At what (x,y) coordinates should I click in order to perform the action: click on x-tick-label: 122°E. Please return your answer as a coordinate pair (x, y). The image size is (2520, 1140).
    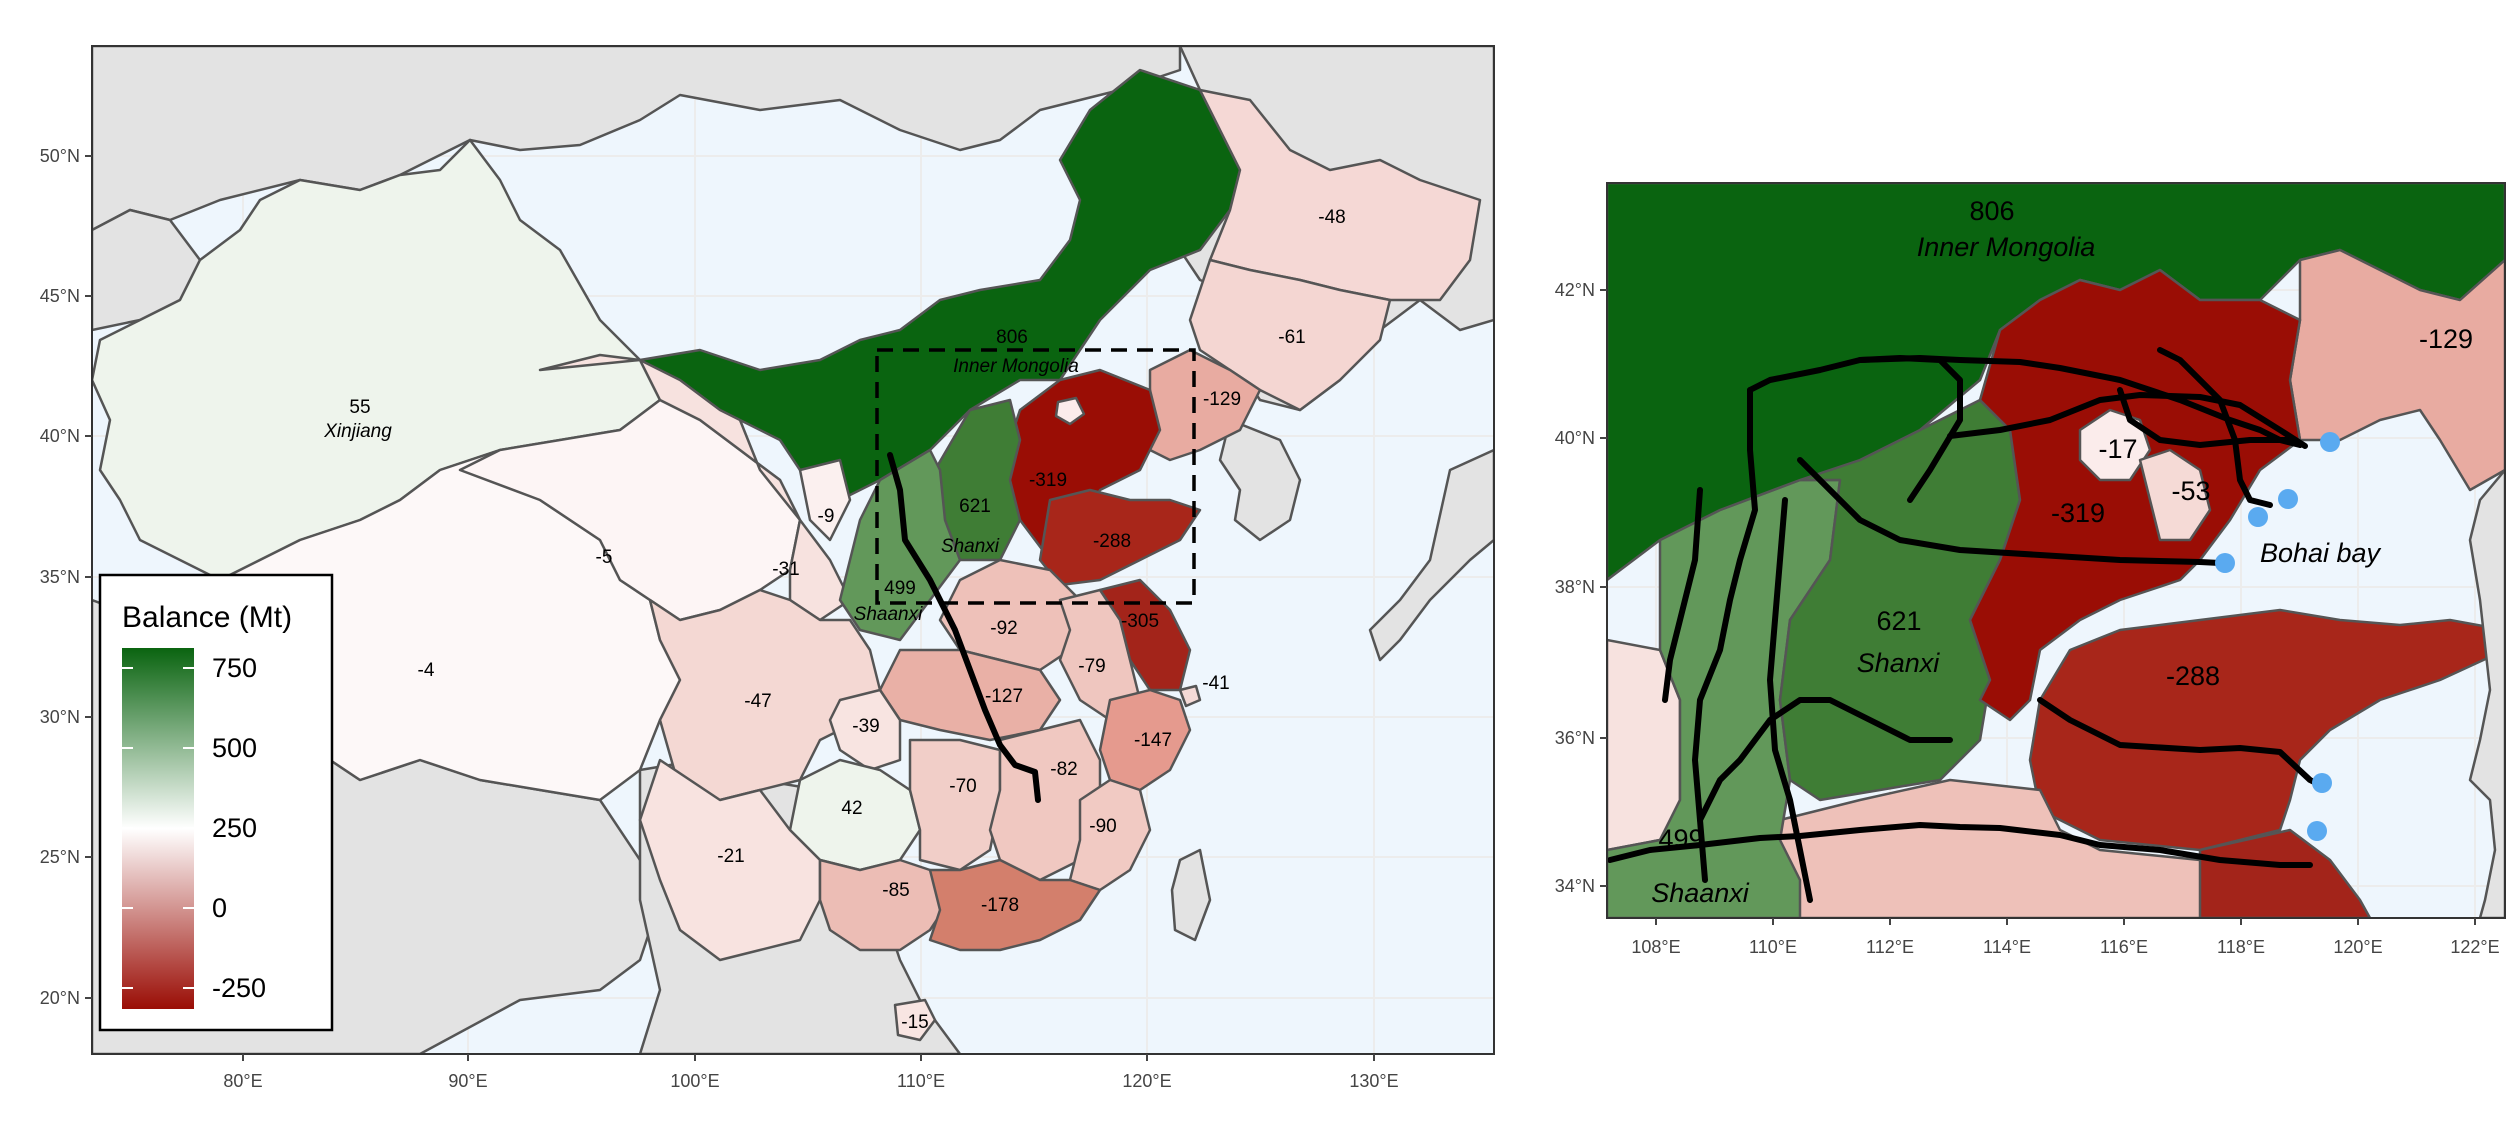
    Looking at the image, I should click on (2474, 947).